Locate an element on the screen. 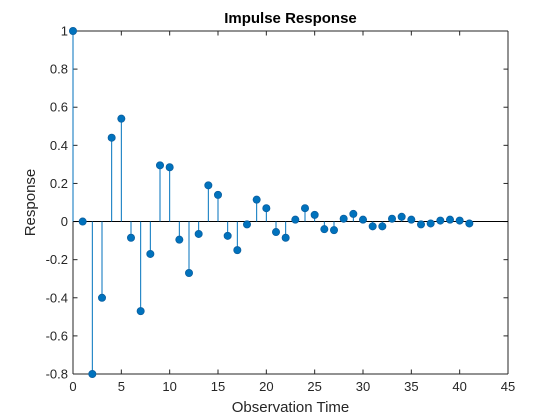 The width and height of the screenshot is (560, 420). x-tick-label: 0 is located at coordinates (72, 386).